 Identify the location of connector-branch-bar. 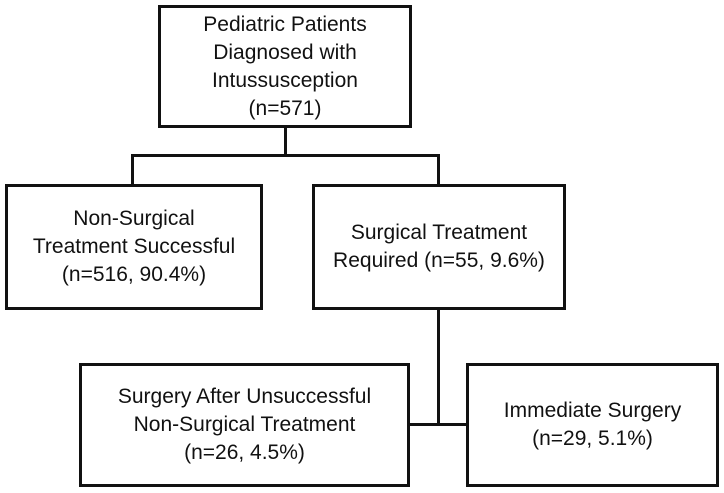
(285, 155).